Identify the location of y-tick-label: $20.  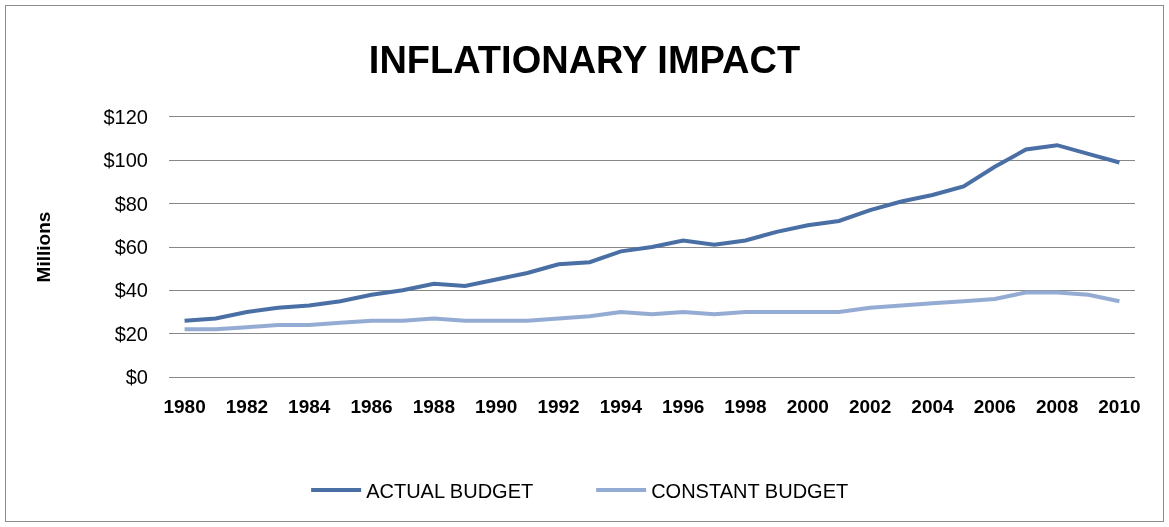
(131, 333).